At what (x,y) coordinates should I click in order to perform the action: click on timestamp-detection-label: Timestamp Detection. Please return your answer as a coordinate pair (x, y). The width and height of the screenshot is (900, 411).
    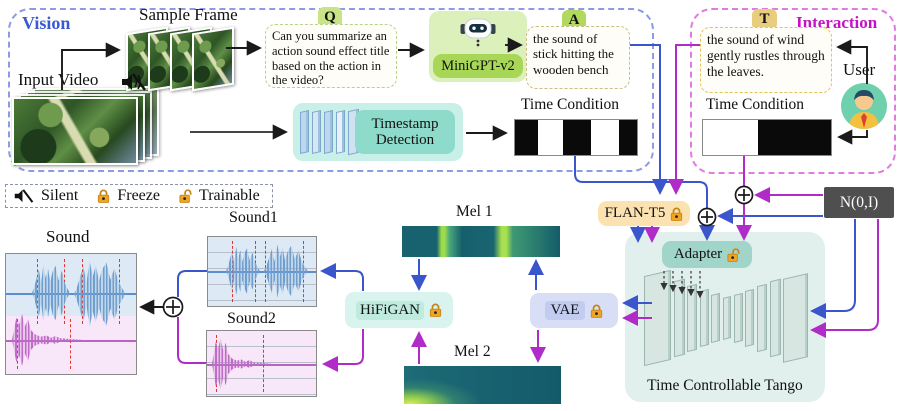
    Looking at the image, I should click on (405, 132).